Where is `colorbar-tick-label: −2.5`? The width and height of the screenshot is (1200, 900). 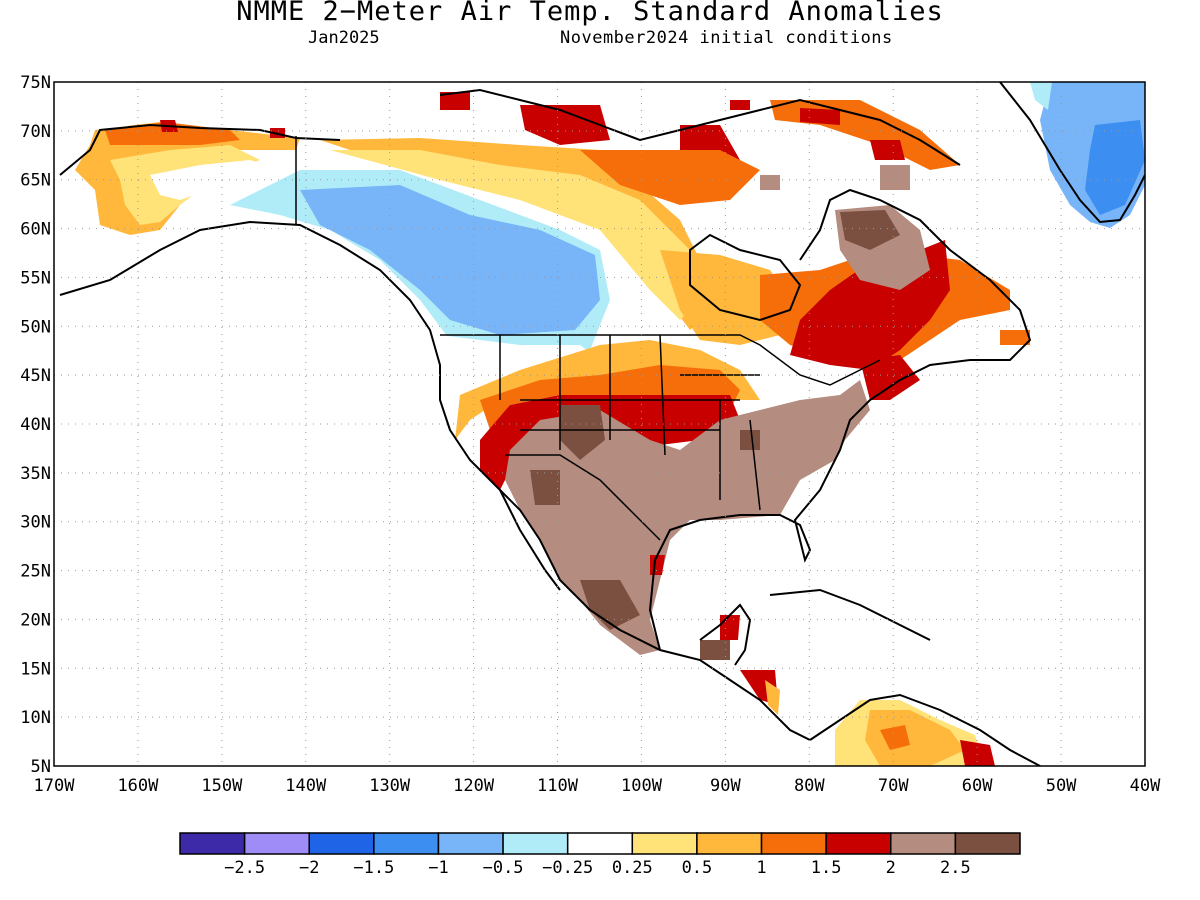
colorbar-tick-label: −2.5 is located at coordinates (244, 868).